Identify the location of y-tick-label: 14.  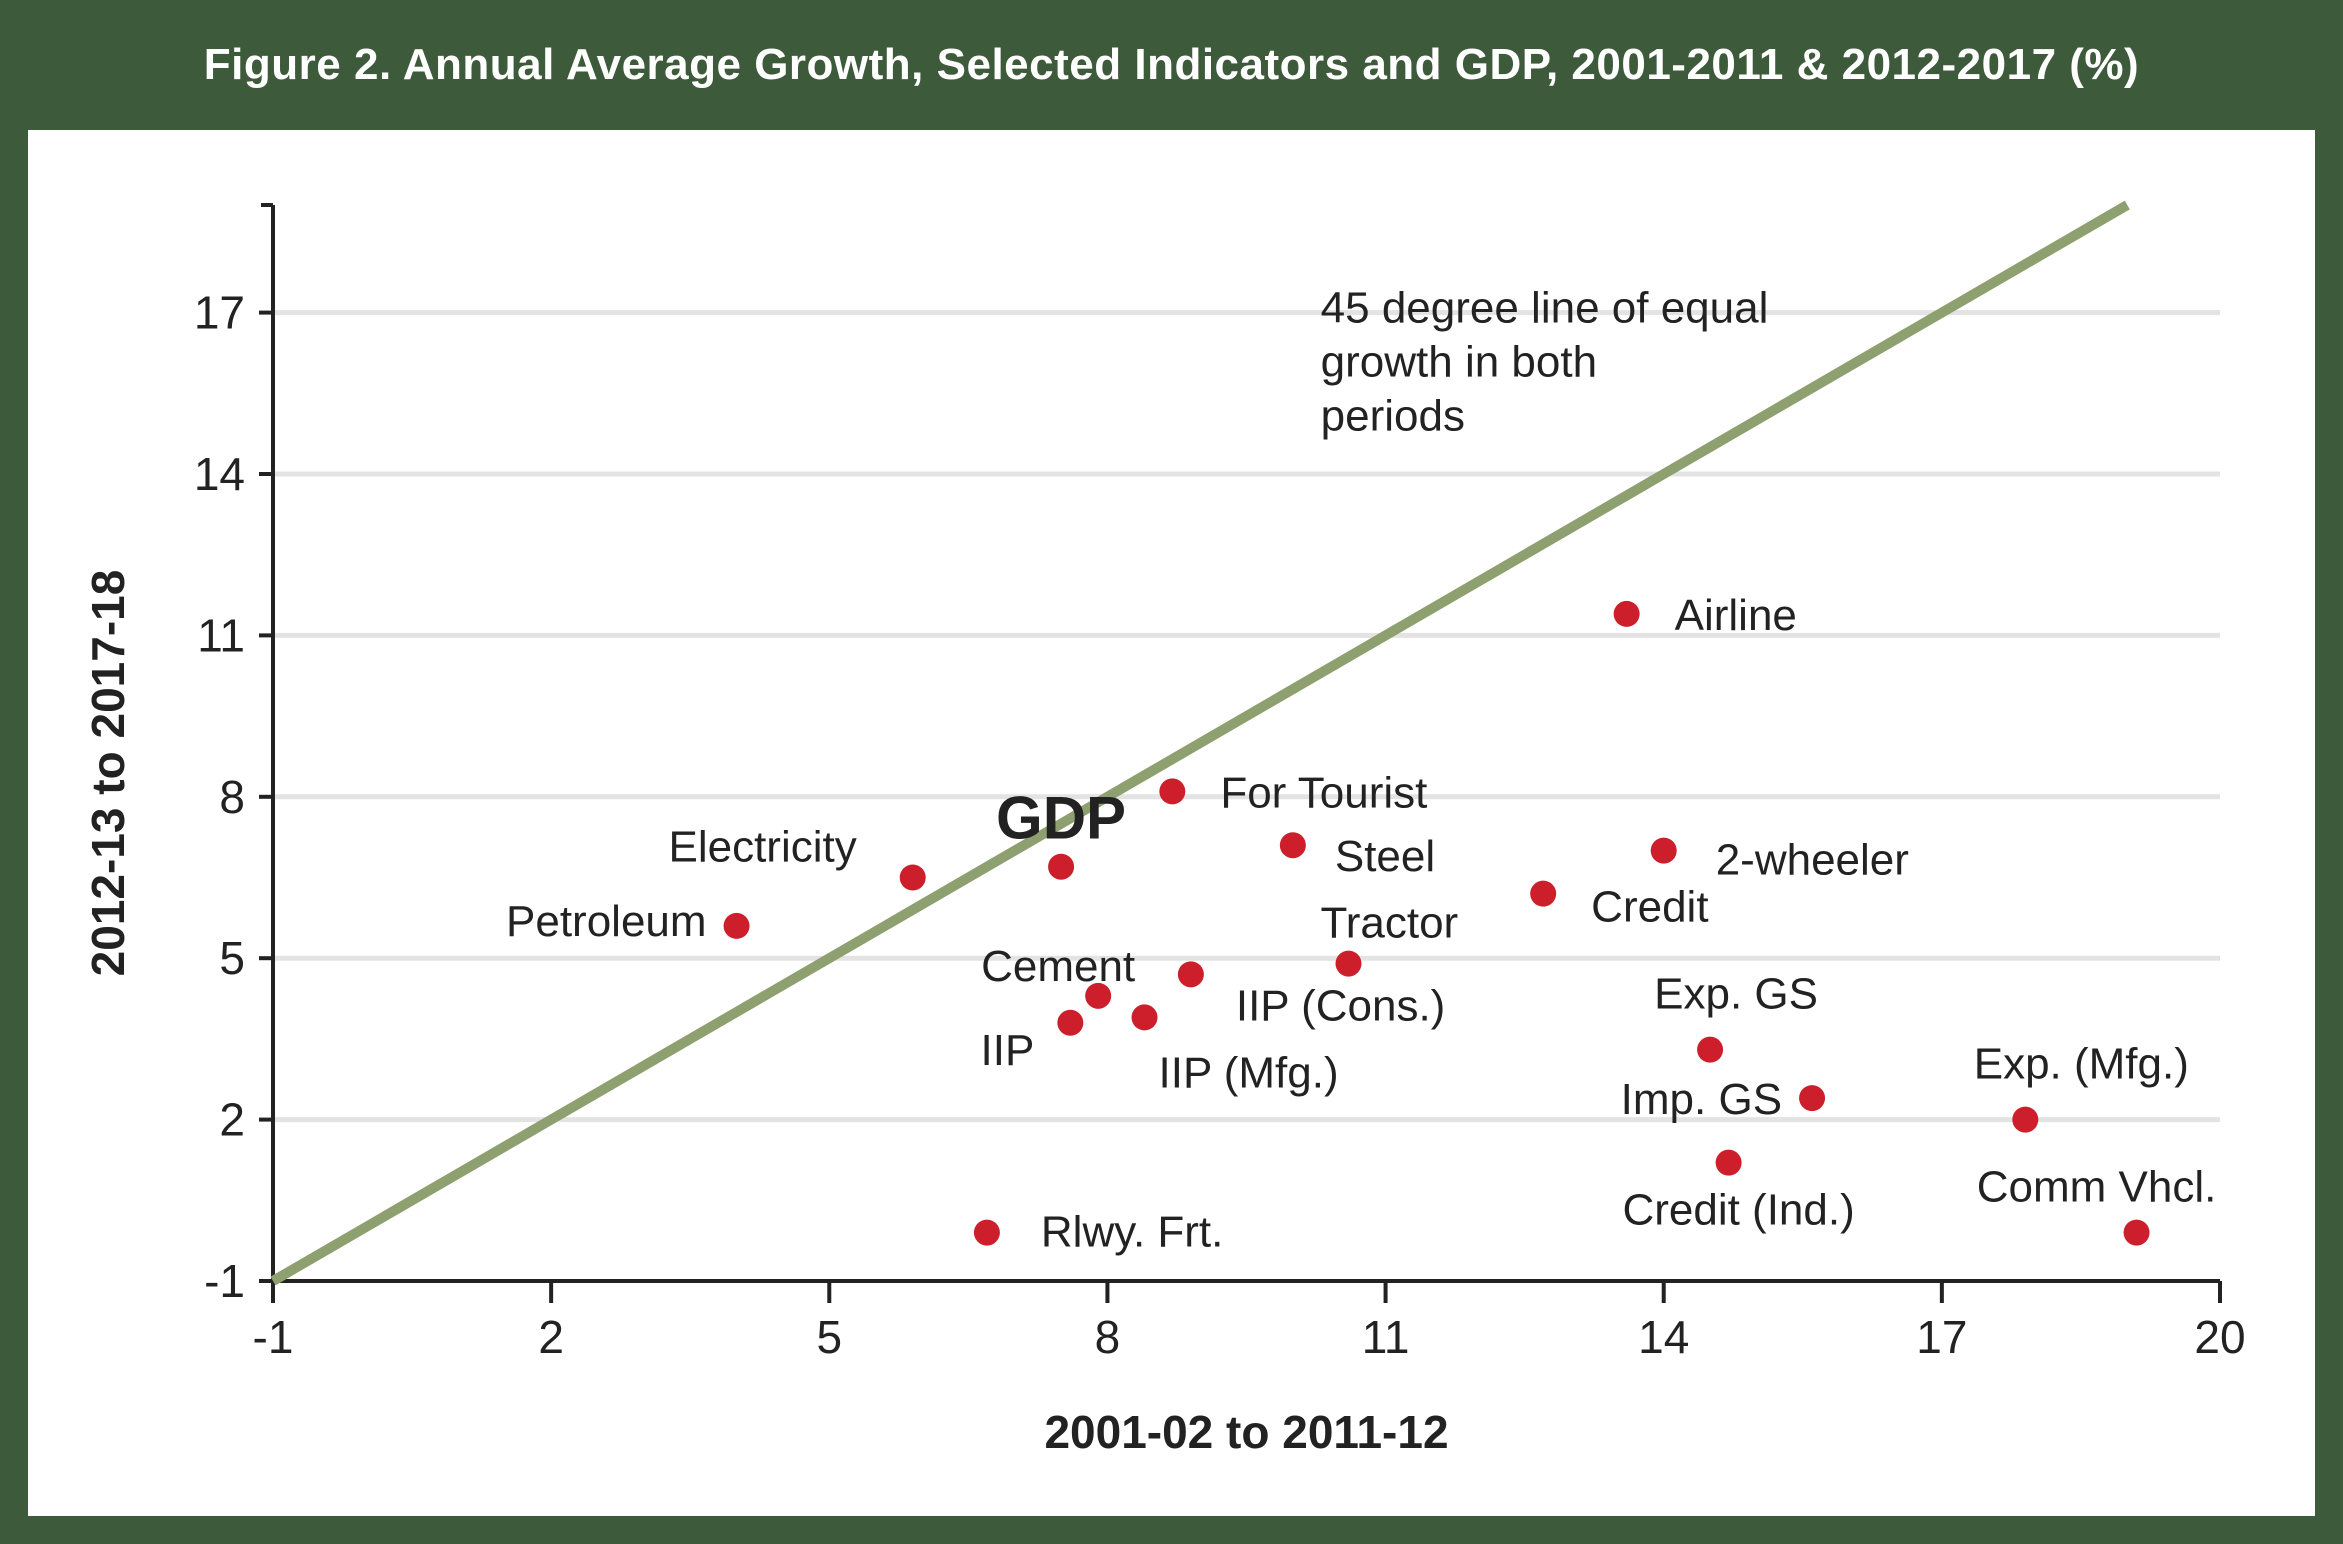
(219, 474).